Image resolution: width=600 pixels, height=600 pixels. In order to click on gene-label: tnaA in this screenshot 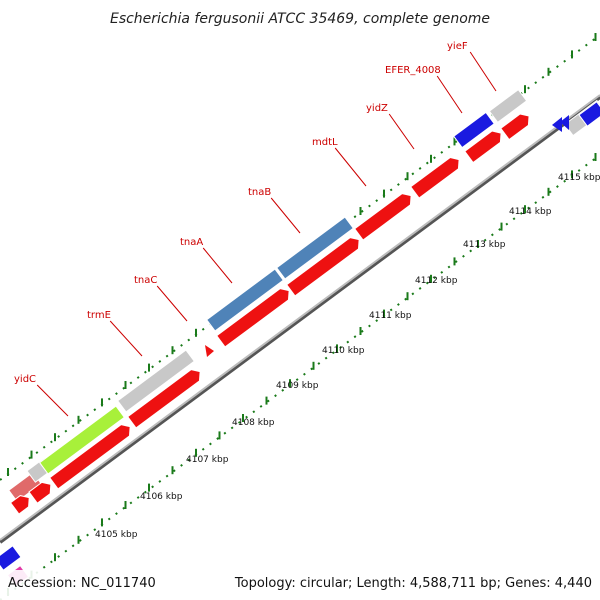, I will do `click(191, 242)`.